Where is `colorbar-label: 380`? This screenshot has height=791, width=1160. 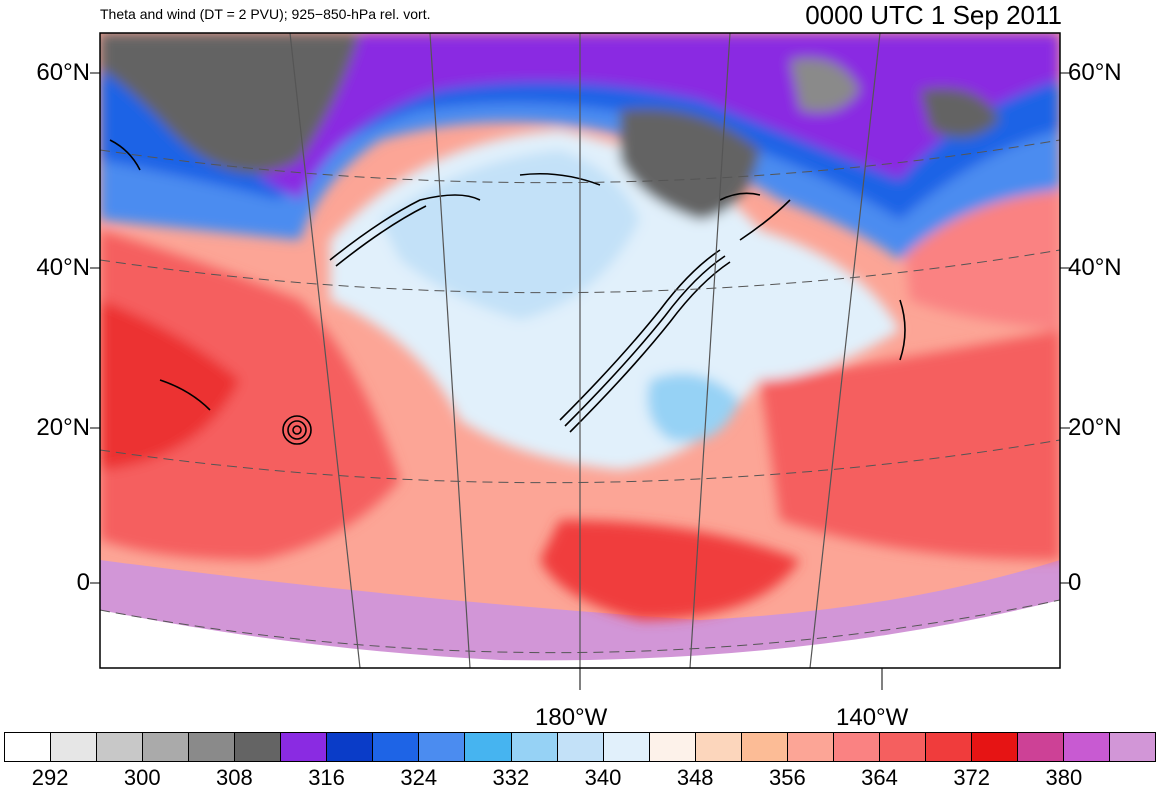 colorbar-label: 380 is located at coordinates (1064, 777).